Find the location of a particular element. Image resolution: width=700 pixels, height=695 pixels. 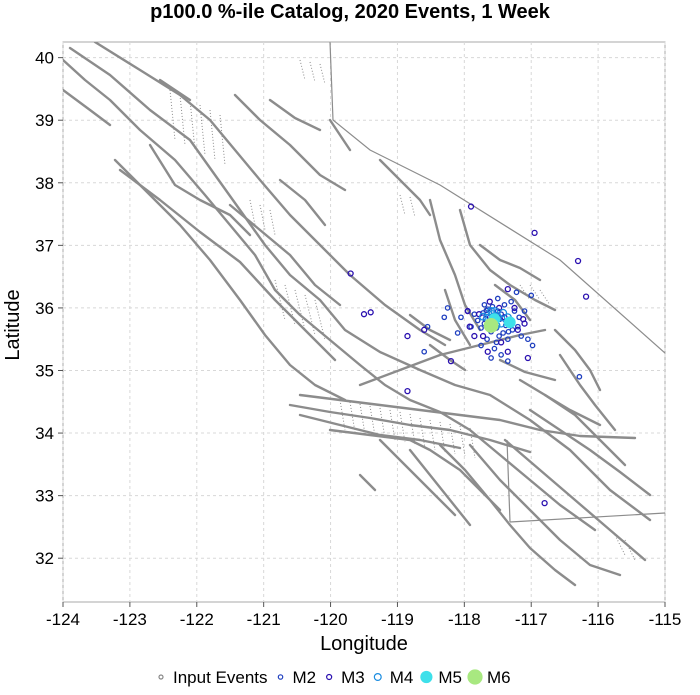

x-tick-label: -120 is located at coordinates (331, 619).